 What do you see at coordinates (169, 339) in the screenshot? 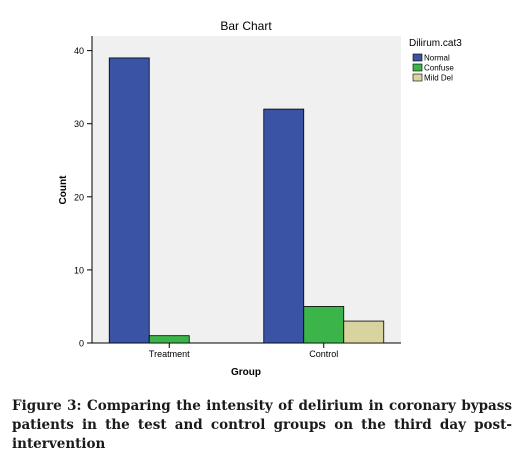
I see `bar-confuse-treatment` at bounding box center [169, 339].